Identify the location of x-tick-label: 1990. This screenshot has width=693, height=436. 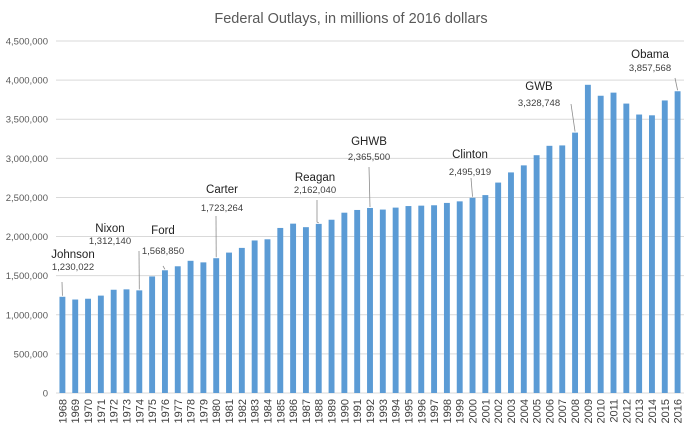
(345, 411).